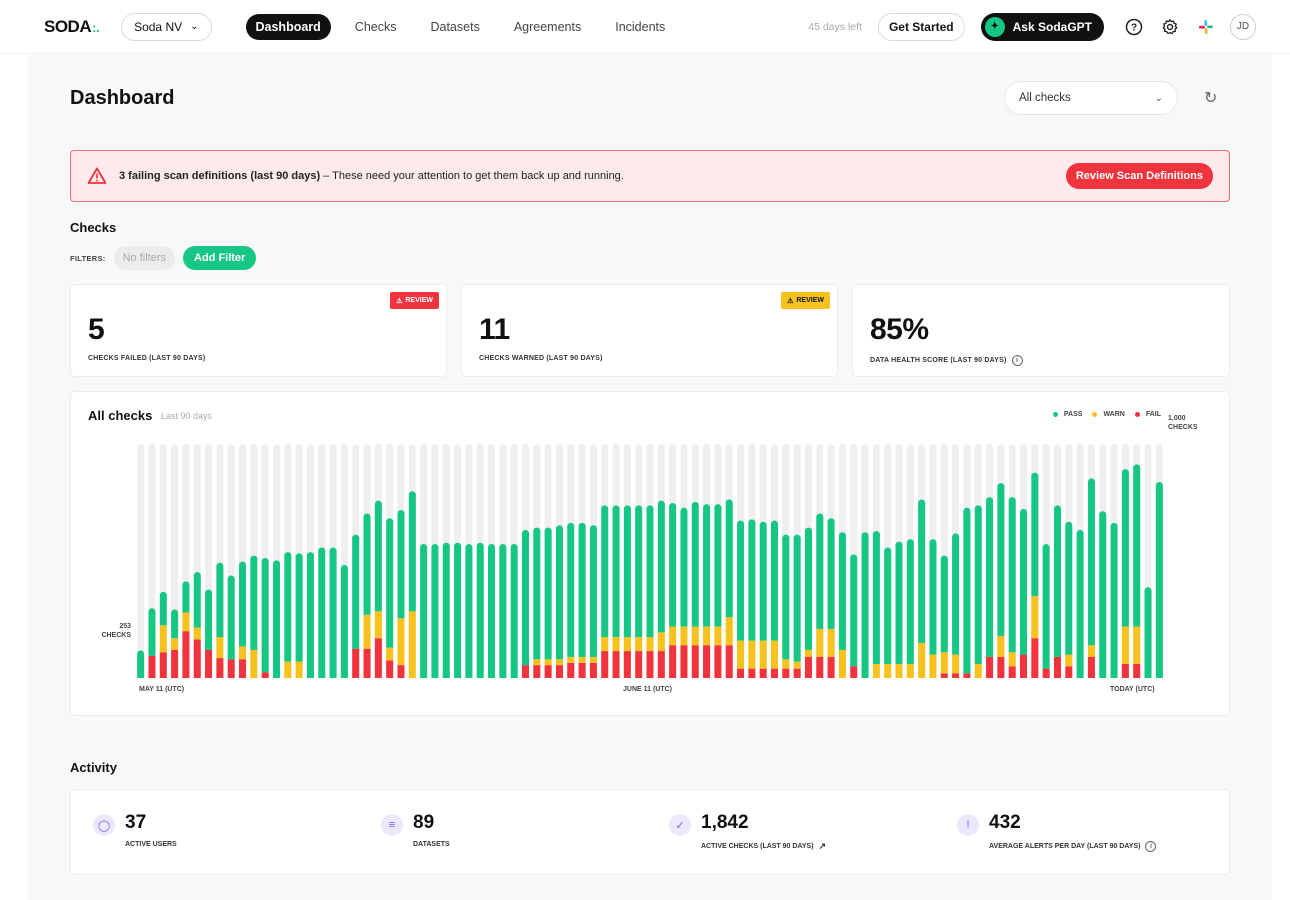 This screenshot has width=1290, height=900. I want to click on checks-filter-select: All checks ⌄, so click(1091, 98).